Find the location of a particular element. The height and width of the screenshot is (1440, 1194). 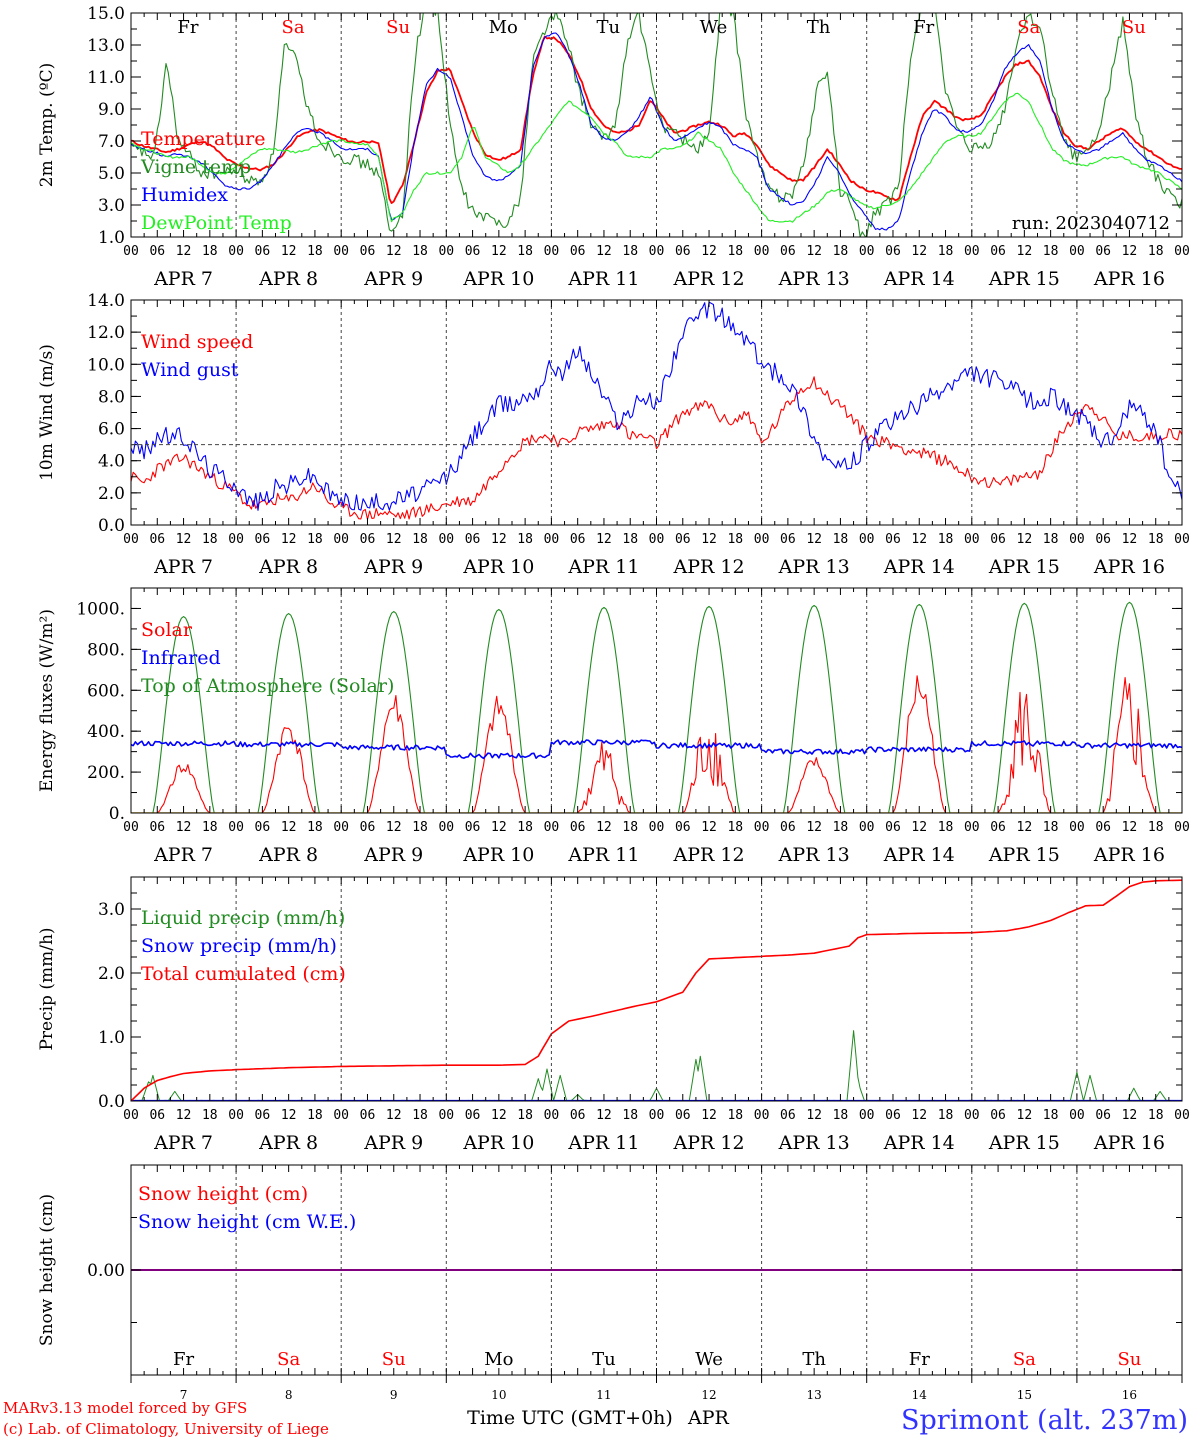

day-of-week-label: Mo is located at coordinates (498, 1359).